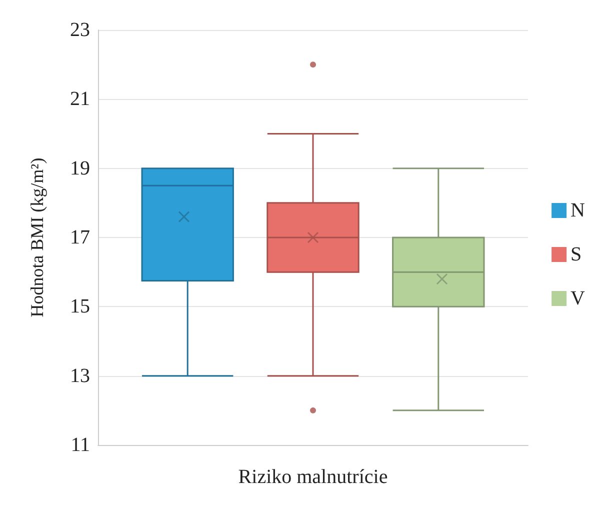 The height and width of the screenshot is (509, 606). I want to click on legend-label: V, so click(578, 299).